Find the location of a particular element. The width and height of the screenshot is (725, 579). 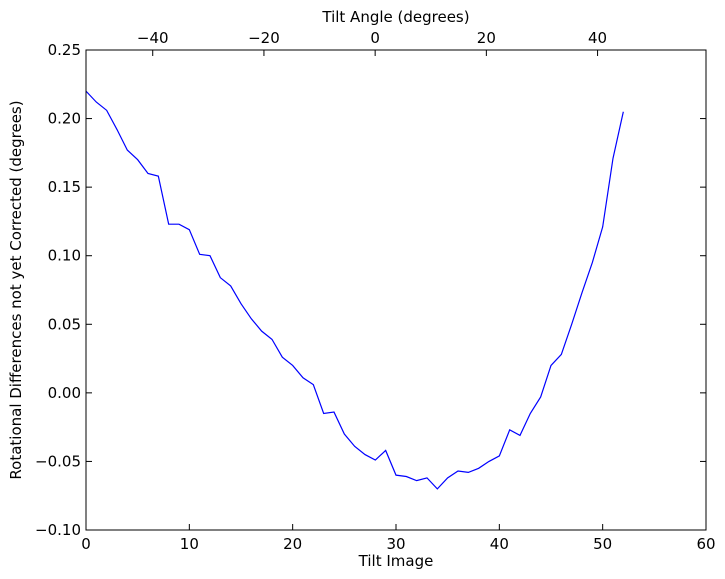

top-x-tick-label: −20 is located at coordinates (264, 38).